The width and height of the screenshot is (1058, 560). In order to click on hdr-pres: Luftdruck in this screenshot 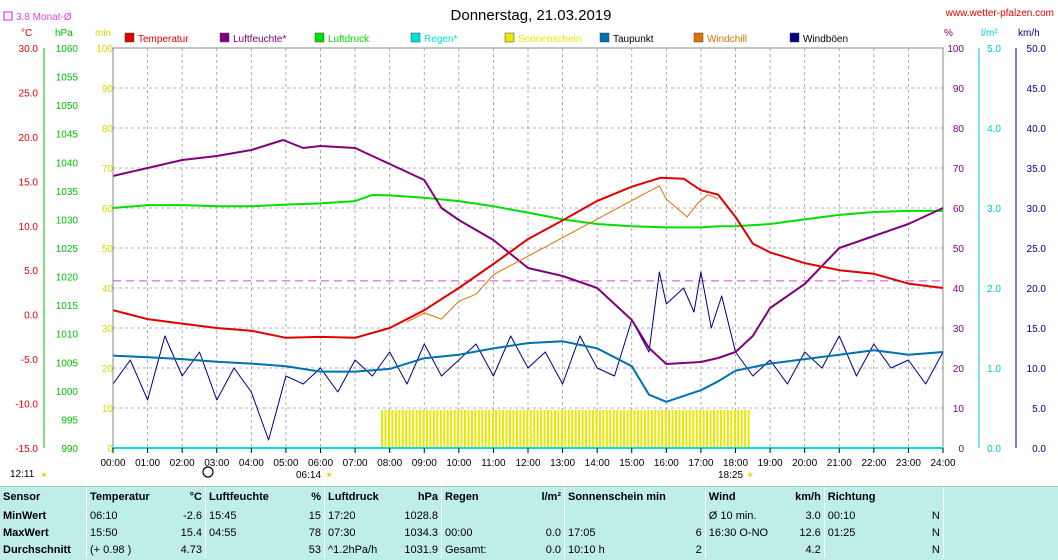, I will do `click(362, 497)`.